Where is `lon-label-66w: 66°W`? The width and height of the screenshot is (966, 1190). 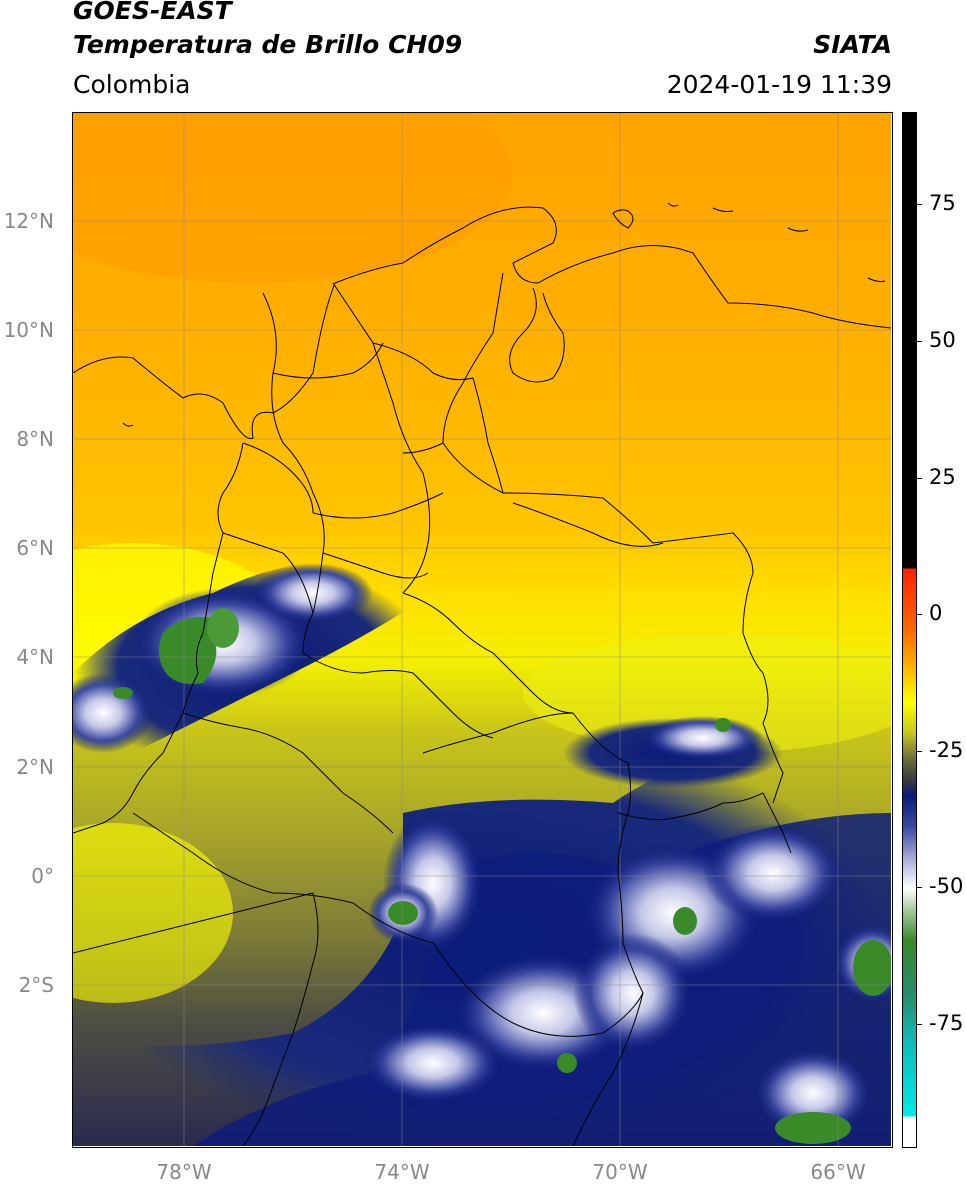 lon-label-66w: 66°W is located at coordinates (838, 1172).